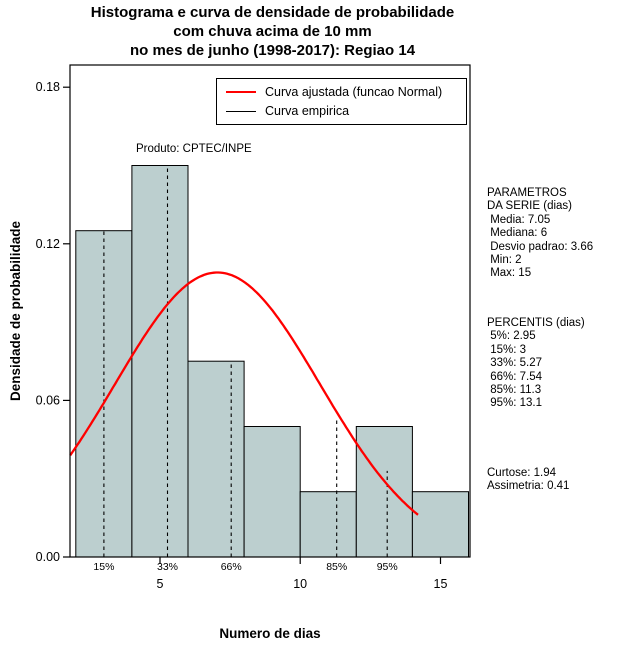  Describe the element at coordinates (517, 233) in the screenshot. I see `param-mediana: Mediana: 6` at that location.